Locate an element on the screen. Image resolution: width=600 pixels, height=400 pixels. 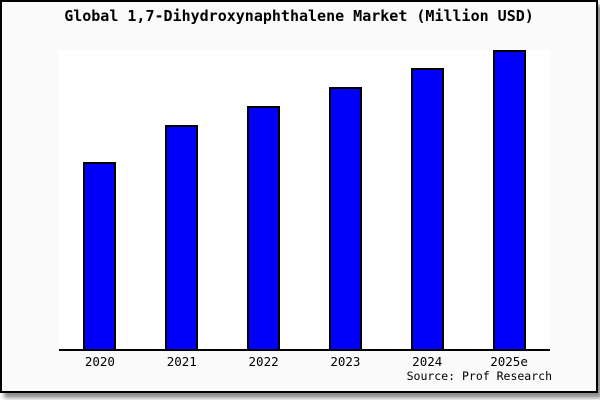
bar-2024 is located at coordinates (427, 208).